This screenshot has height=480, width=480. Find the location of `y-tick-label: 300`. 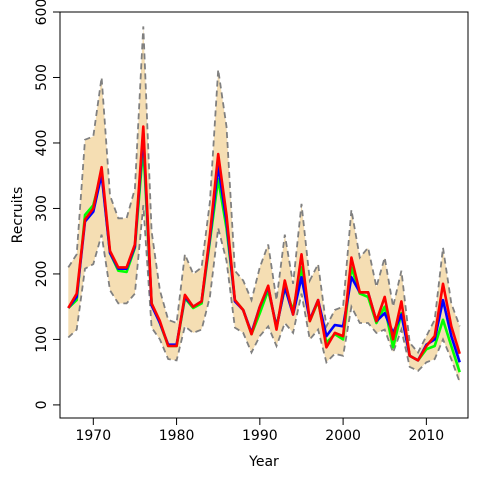

y-tick-label: 300 is located at coordinates (42, 208).